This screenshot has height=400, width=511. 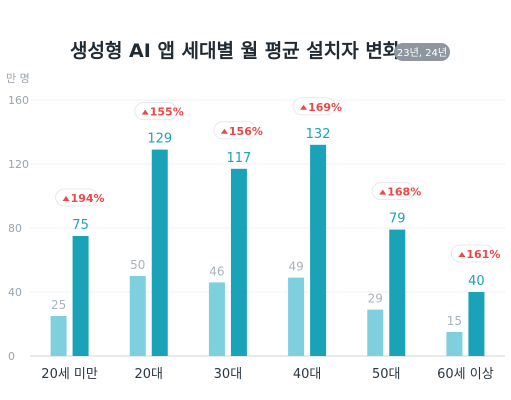 What do you see at coordinates (80, 225) in the screenshot?
I see `data-label-2024-0: 75` at bounding box center [80, 225].